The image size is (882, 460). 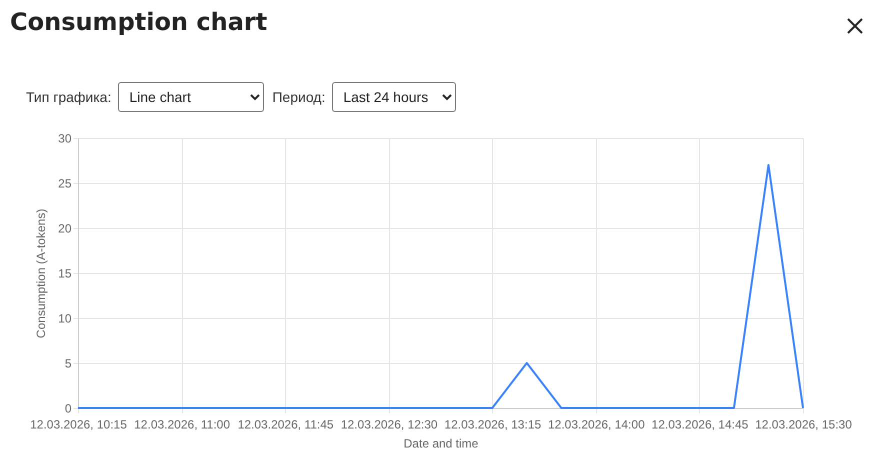 I want to click on x-tick-label: 12.03.2026, 10:15, so click(x=79, y=425).